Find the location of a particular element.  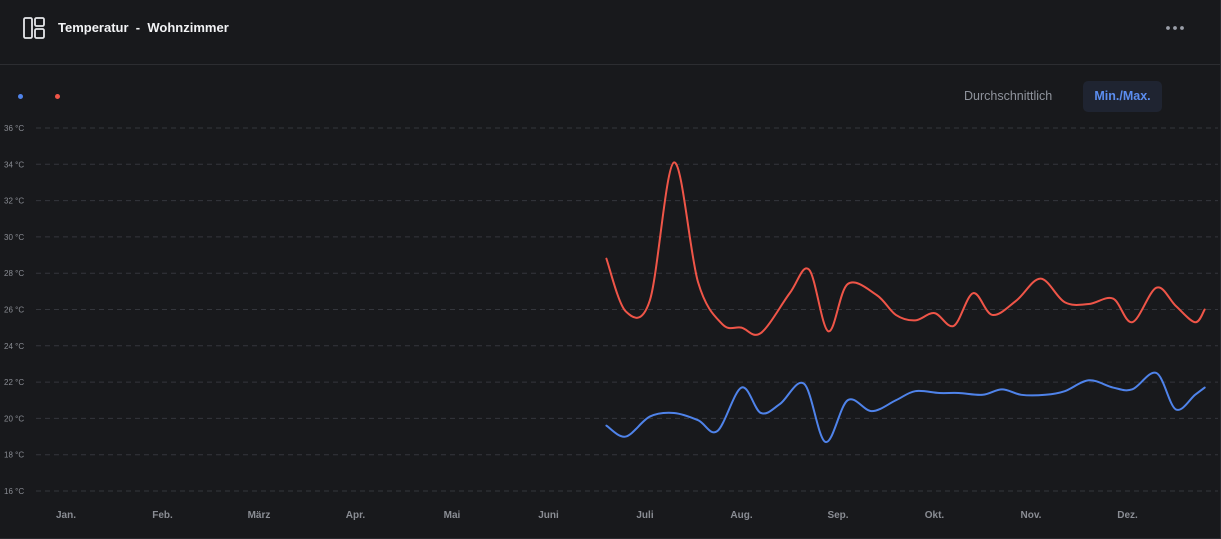

y-tick-label: 30 °C is located at coordinates (14, 237).